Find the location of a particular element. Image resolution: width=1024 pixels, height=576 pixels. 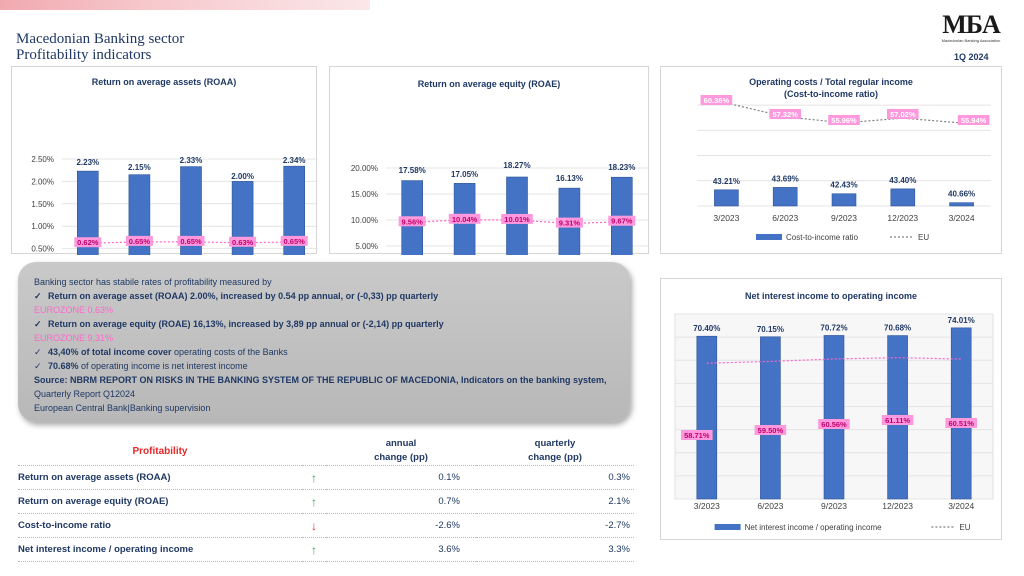

x-tick-label: 9/2023 is located at coordinates (834, 506).